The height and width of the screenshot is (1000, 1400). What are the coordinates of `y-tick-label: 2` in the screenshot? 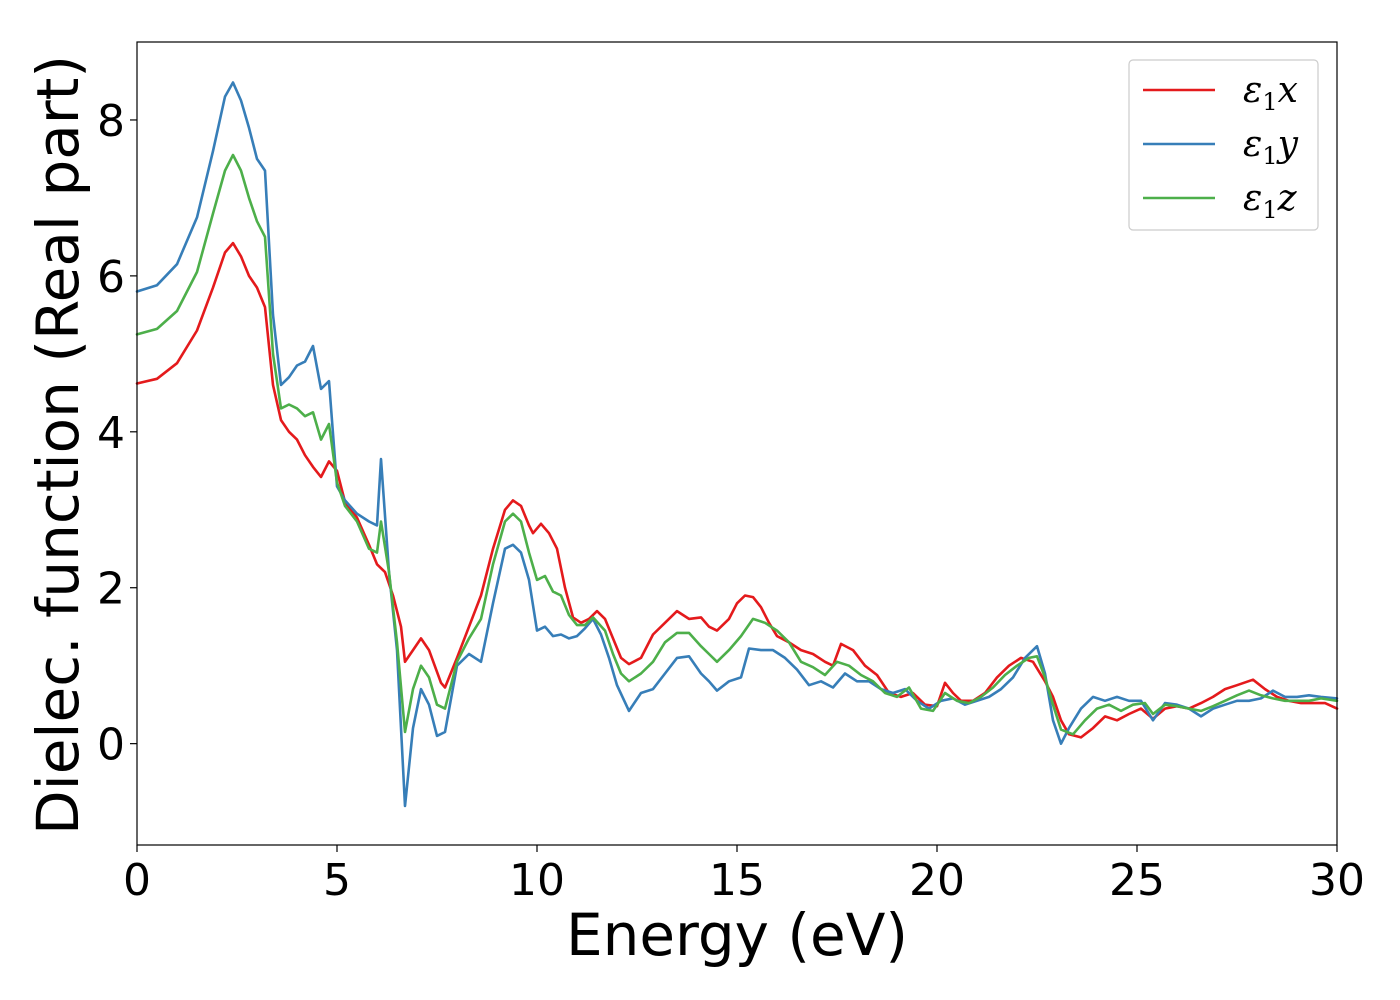 It's located at (111, 589).